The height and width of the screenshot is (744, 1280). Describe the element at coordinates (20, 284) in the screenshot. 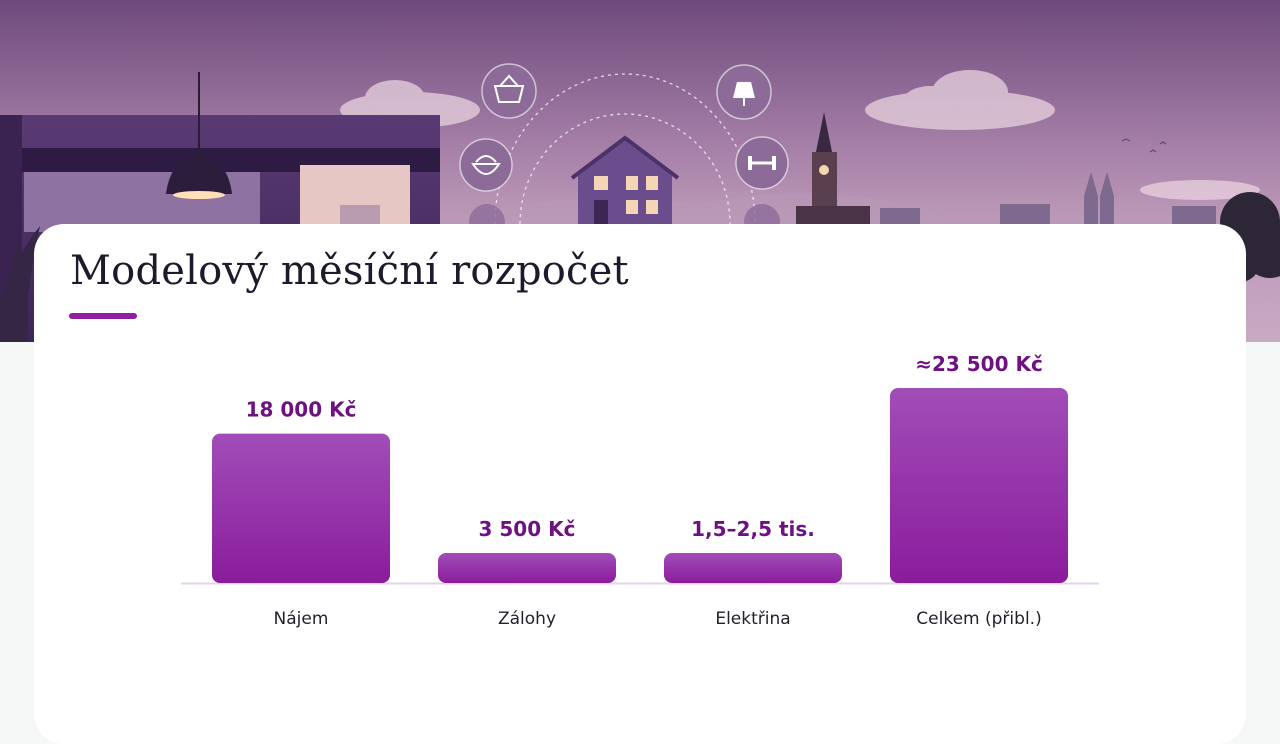

I see `plant-left` at that location.